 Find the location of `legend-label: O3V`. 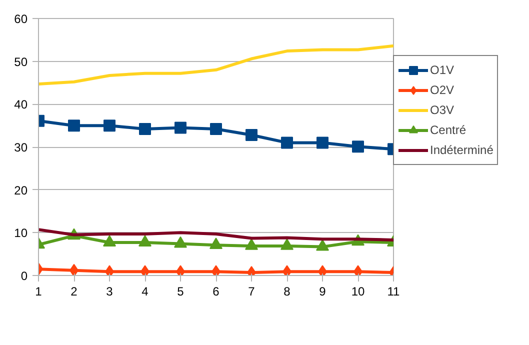

legend-label: O3V is located at coordinates (442, 110).